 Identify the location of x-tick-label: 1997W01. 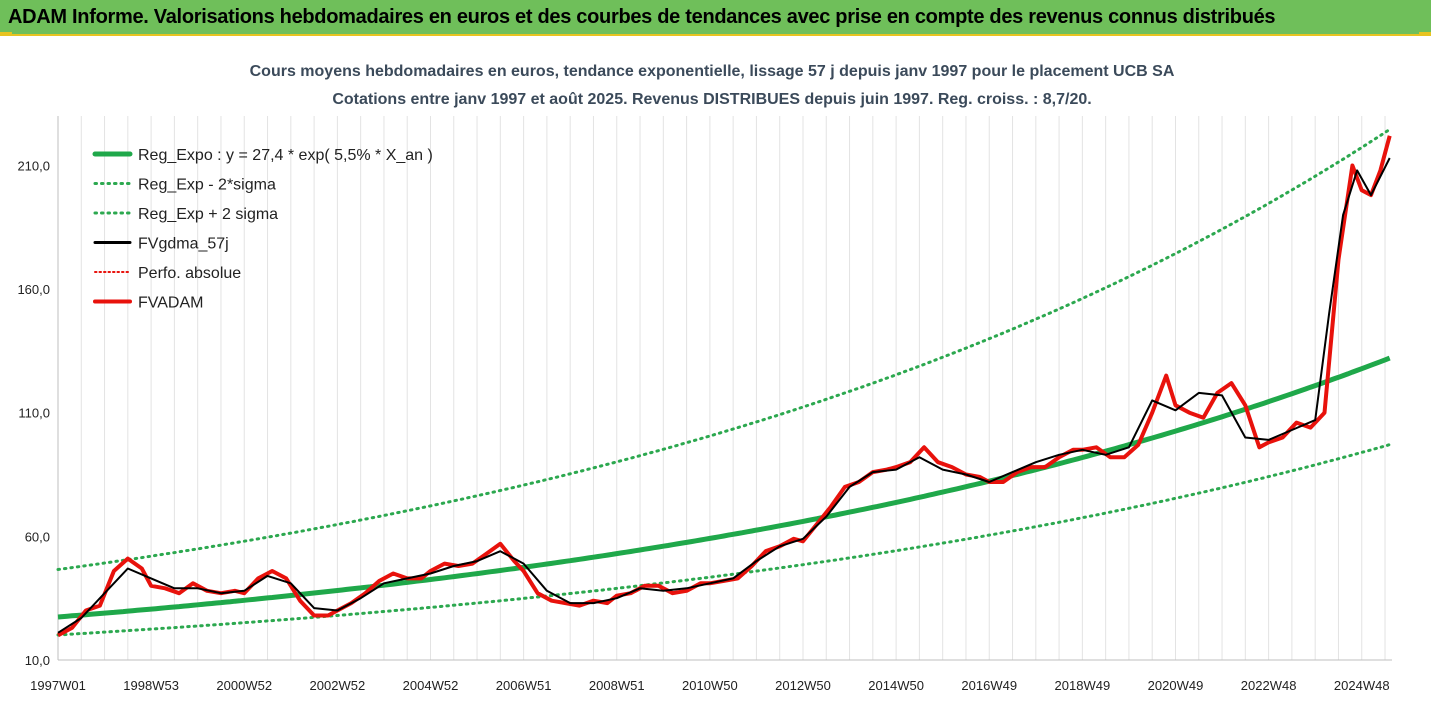
(58, 685).